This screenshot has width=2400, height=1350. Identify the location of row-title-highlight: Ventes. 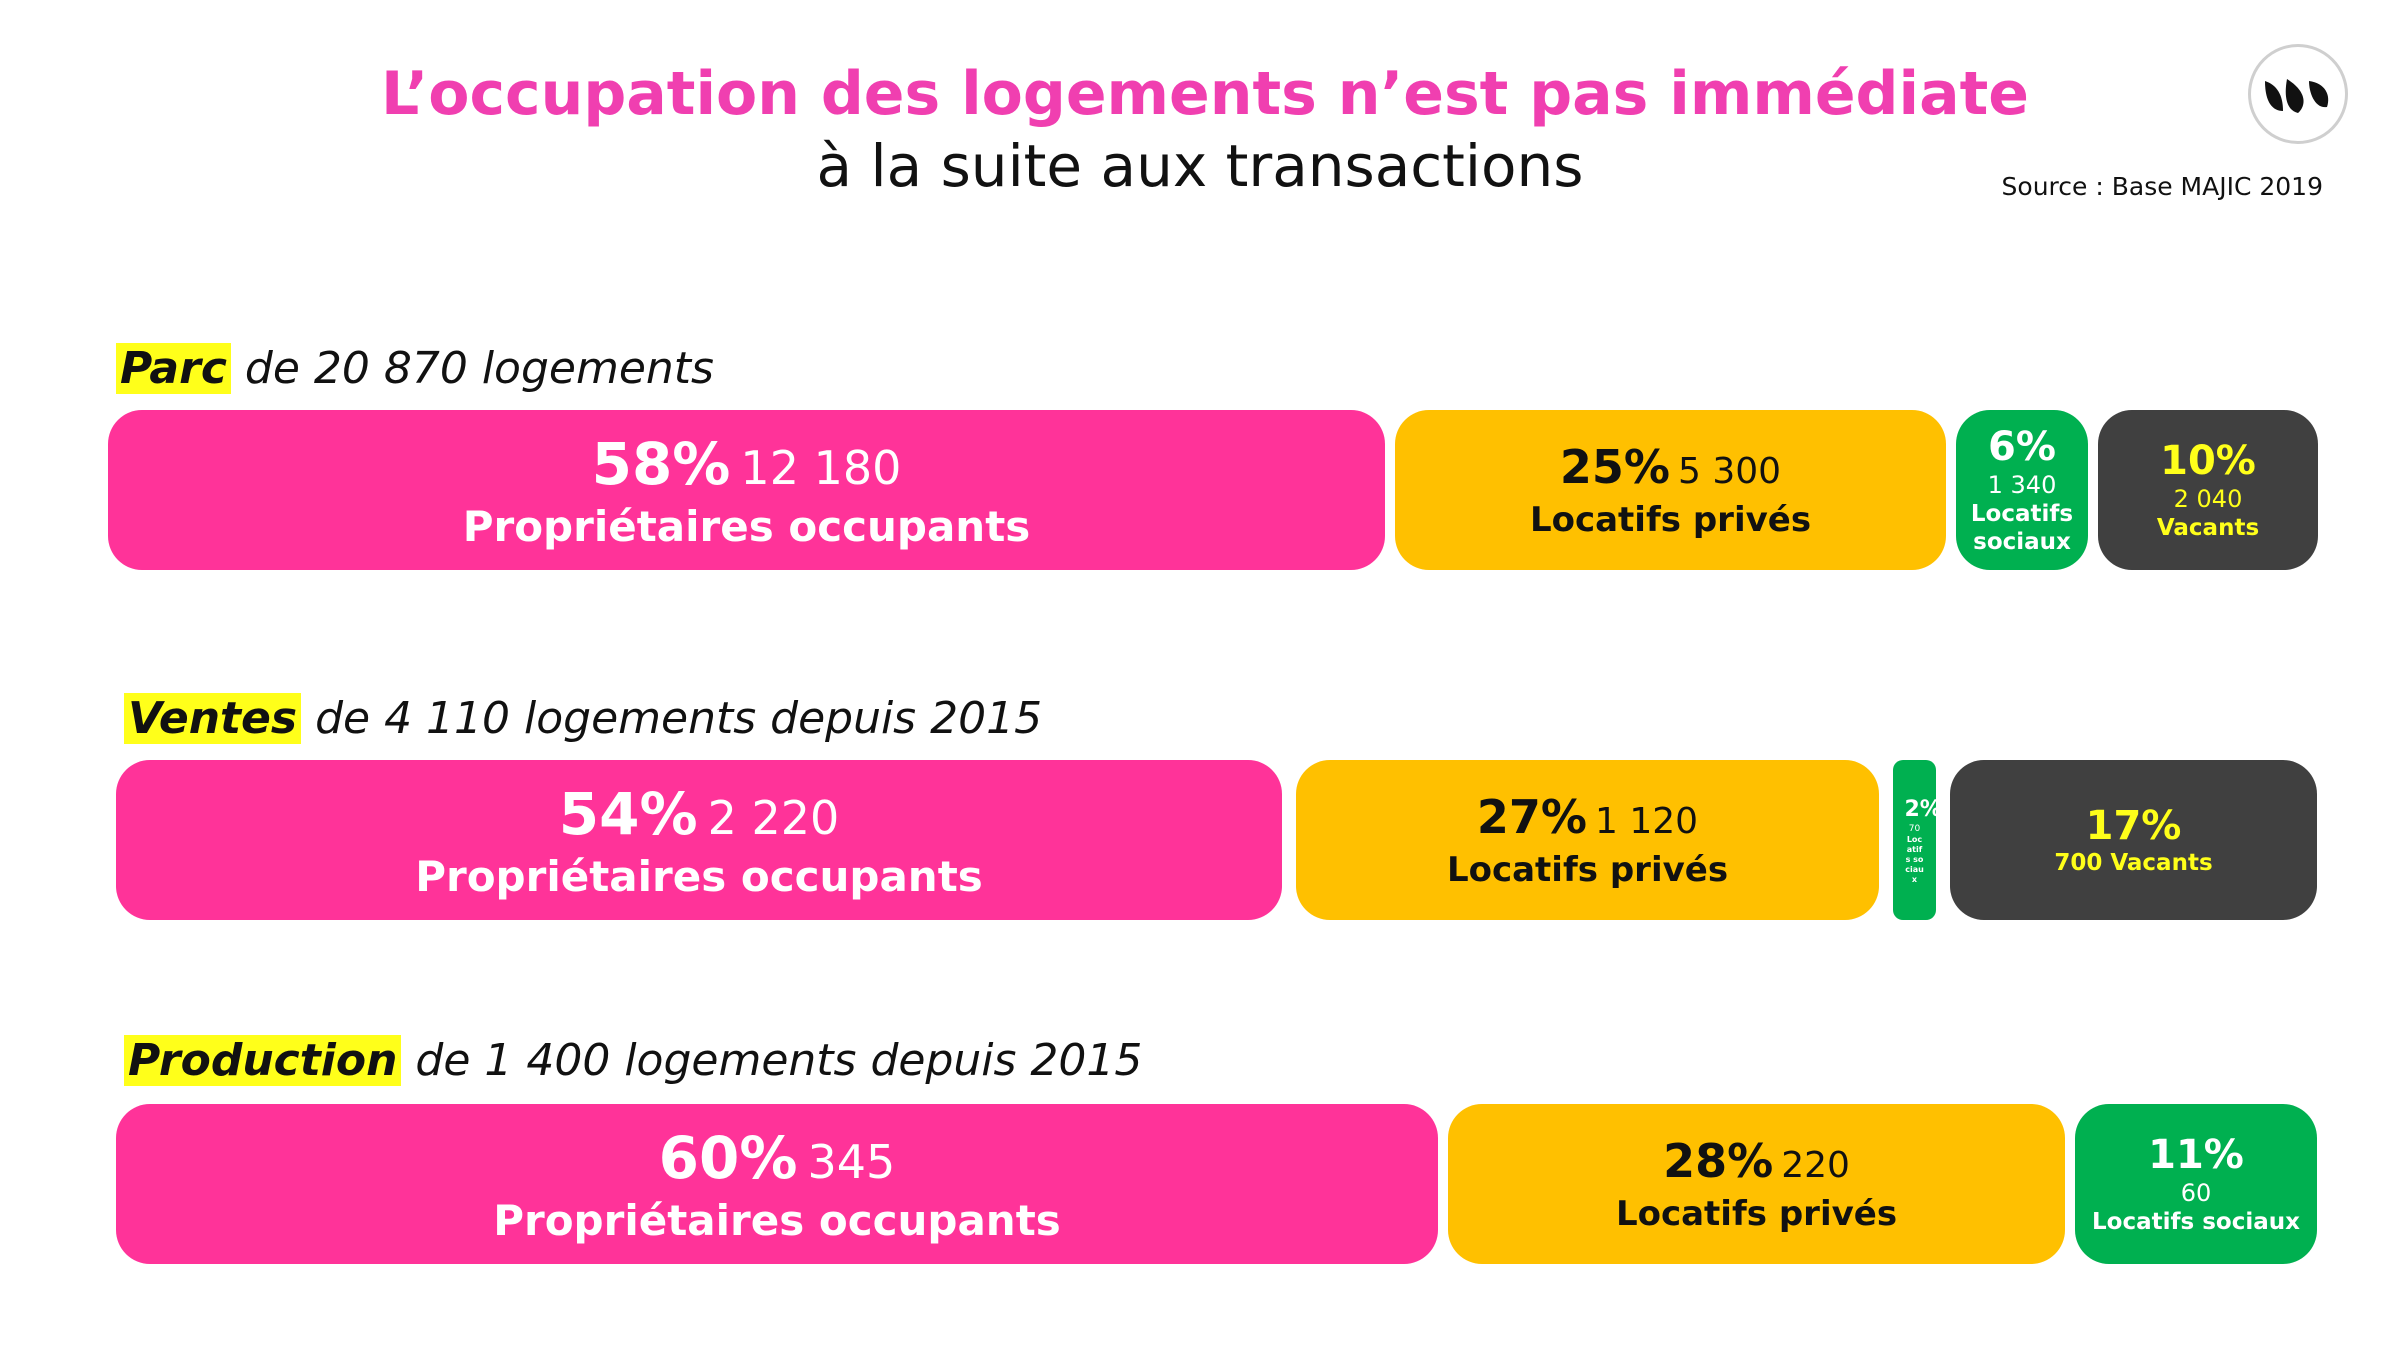
(213, 718).